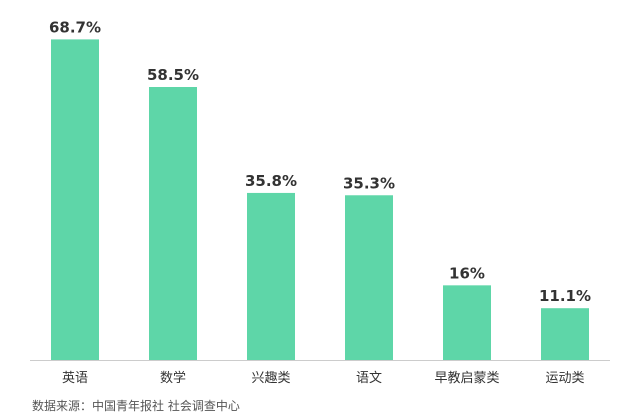  What do you see at coordinates (466, 378) in the screenshot?
I see `category-label-5: 早教启蒙类` at bounding box center [466, 378].